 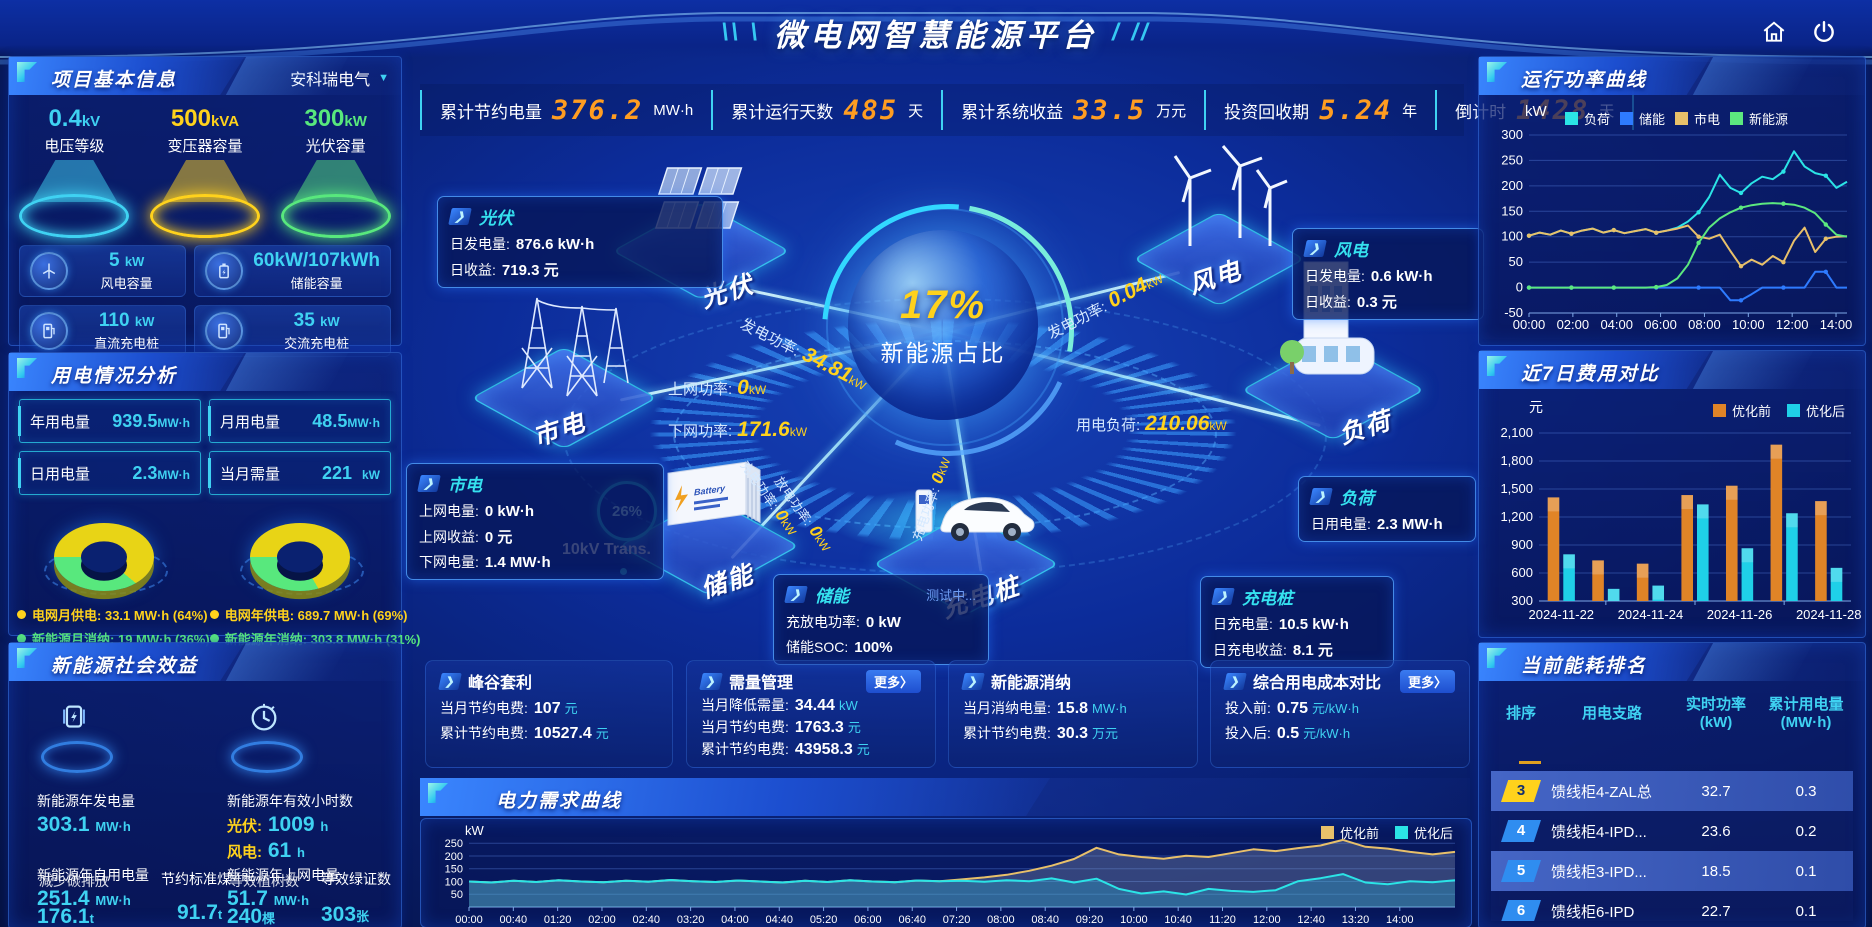 I want to click on page-title: 微电网智慧能源平台, so click(x=936, y=35).